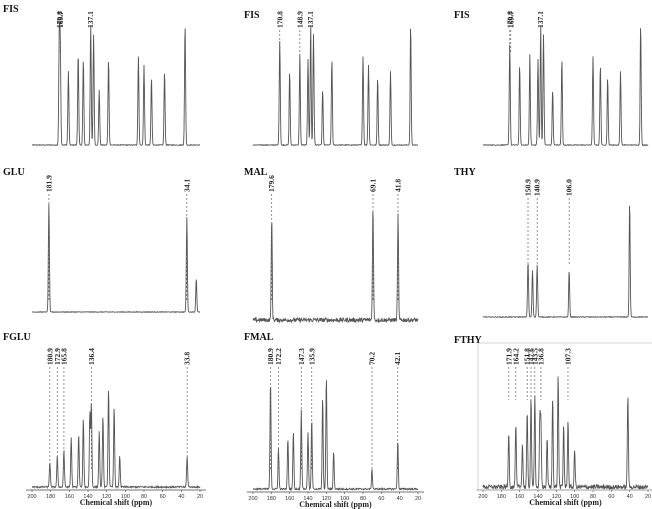 This screenshot has height=509, width=652. What do you see at coordinates (528, 187) in the screenshot?
I see `peak-label: 150.9` at bounding box center [528, 187].